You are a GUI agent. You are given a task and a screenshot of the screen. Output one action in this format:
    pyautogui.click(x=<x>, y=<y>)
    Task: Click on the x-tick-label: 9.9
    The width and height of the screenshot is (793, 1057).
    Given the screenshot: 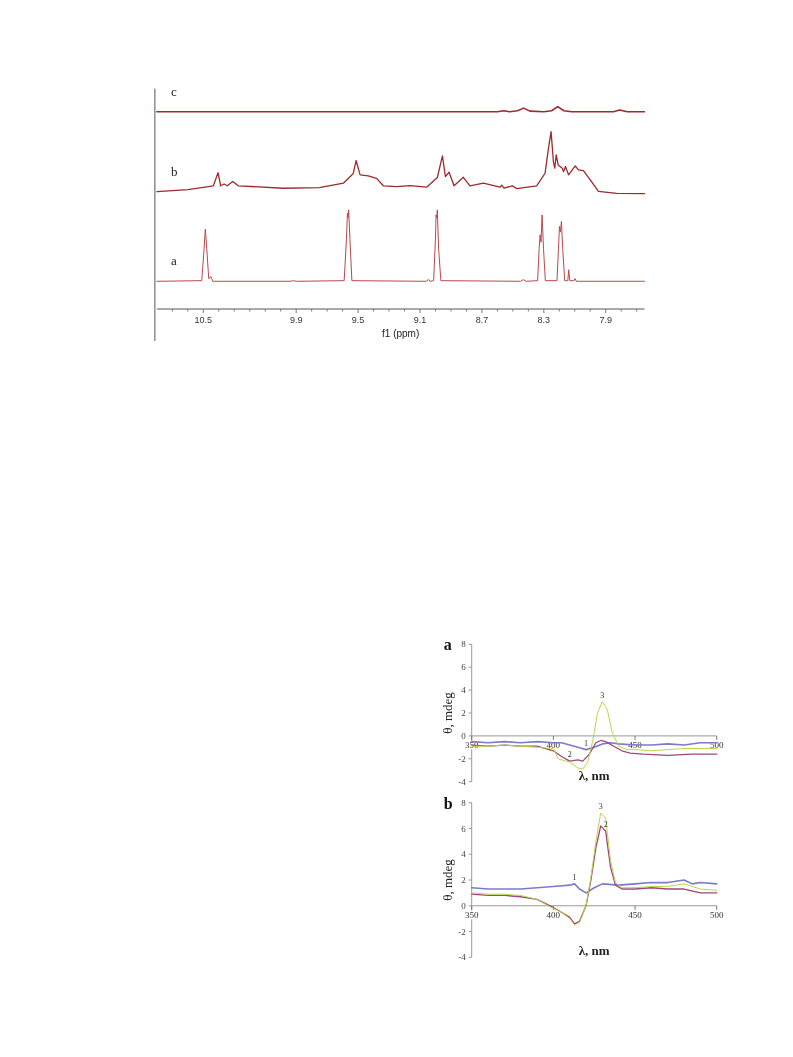 What is the action you would take?
    pyautogui.click(x=296, y=320)
    